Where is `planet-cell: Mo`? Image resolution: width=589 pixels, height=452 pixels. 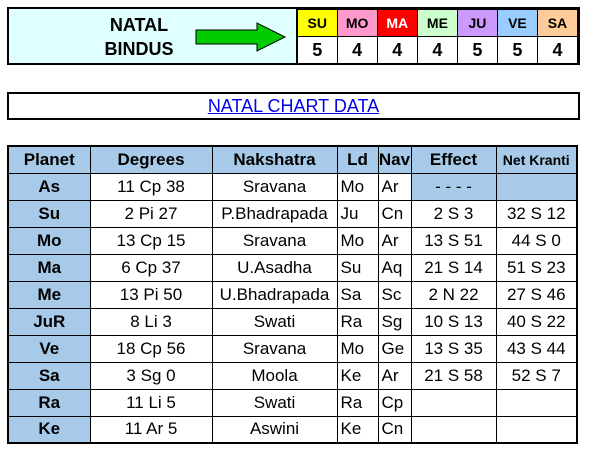
planet-cell: Mo is located at coordinates (49, 240).